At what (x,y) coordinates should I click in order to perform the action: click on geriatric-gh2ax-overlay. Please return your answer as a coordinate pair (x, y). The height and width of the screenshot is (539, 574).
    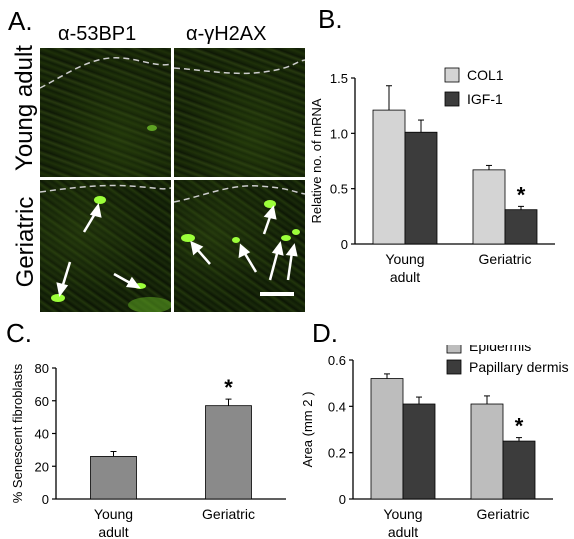
    Looking at the image, I should click on (239, 240).